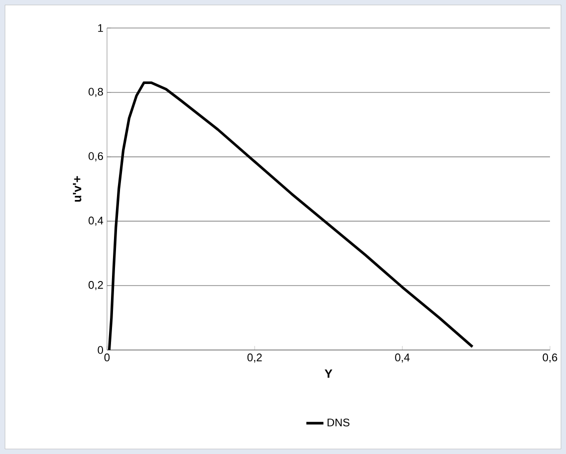 The image size is (566, 454). Describe the element at coordinates (96, 221) in the screenshot. I see `y-tick-label: 0,4` at that location.